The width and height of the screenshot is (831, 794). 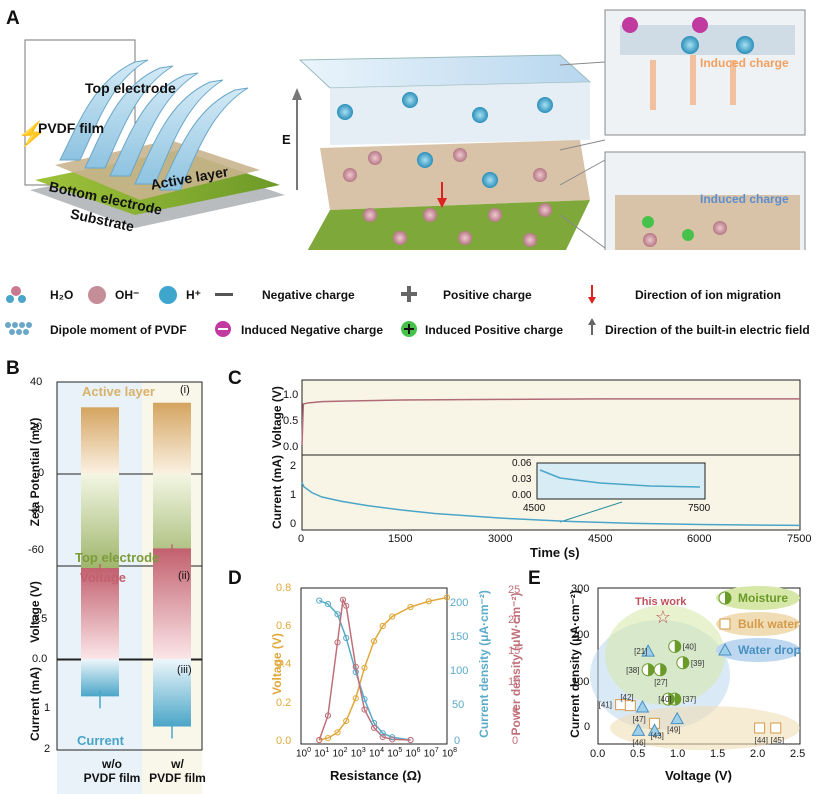 I want to click on c-xt-4: 6000, so click(x=699, y=539).